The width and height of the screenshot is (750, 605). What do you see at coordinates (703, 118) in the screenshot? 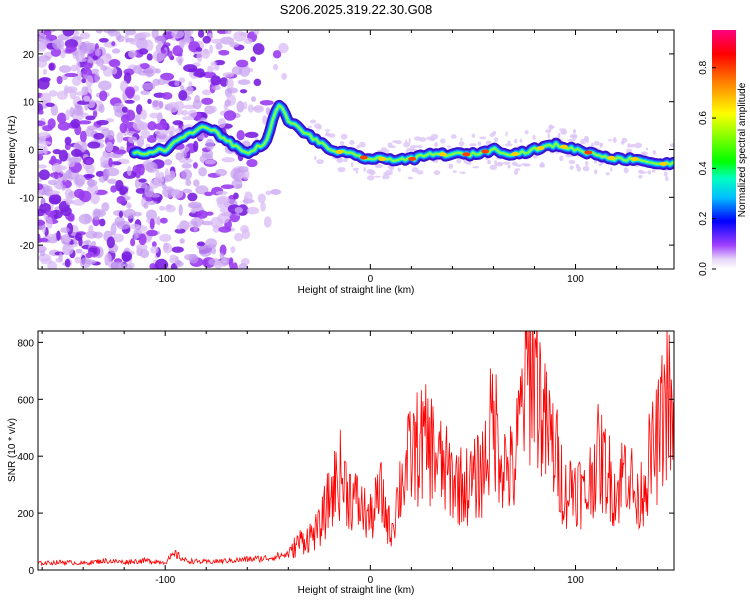
I see `colorbar-tick-label: 0.6` at bounding box center [703, 118].